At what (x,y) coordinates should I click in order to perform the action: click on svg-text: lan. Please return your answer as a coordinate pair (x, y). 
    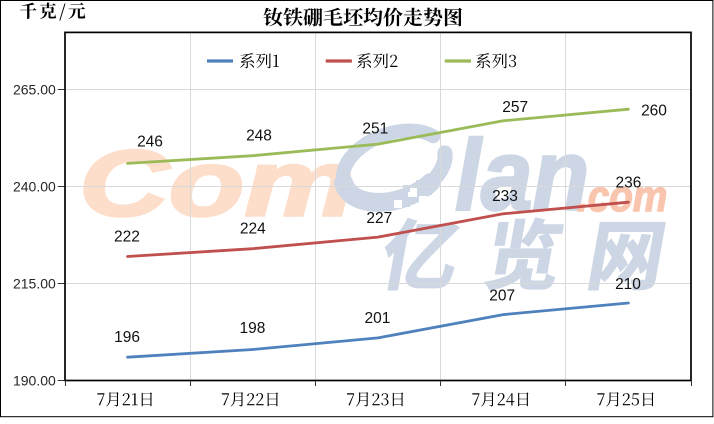
    Looking at the image, I should click on (522, 175).